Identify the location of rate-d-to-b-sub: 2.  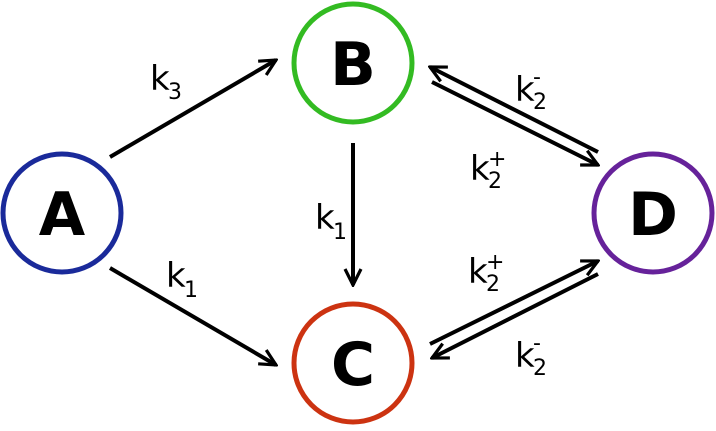
(540, 102).